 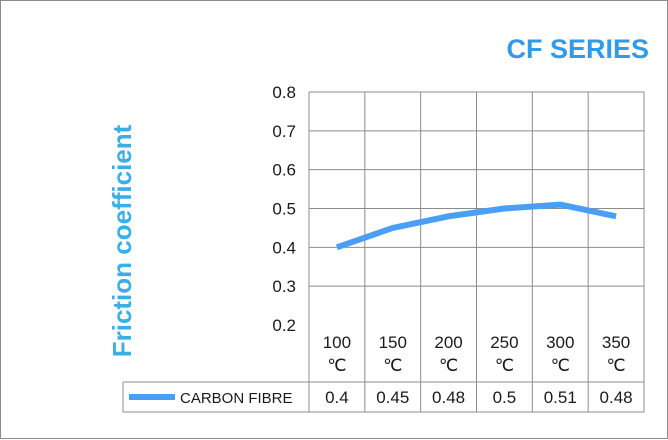 What do you see at coordinates (236, 398) in the screenshot?
I see `legend-label: CARBON FIBRE` at bounding box center [236, 398].